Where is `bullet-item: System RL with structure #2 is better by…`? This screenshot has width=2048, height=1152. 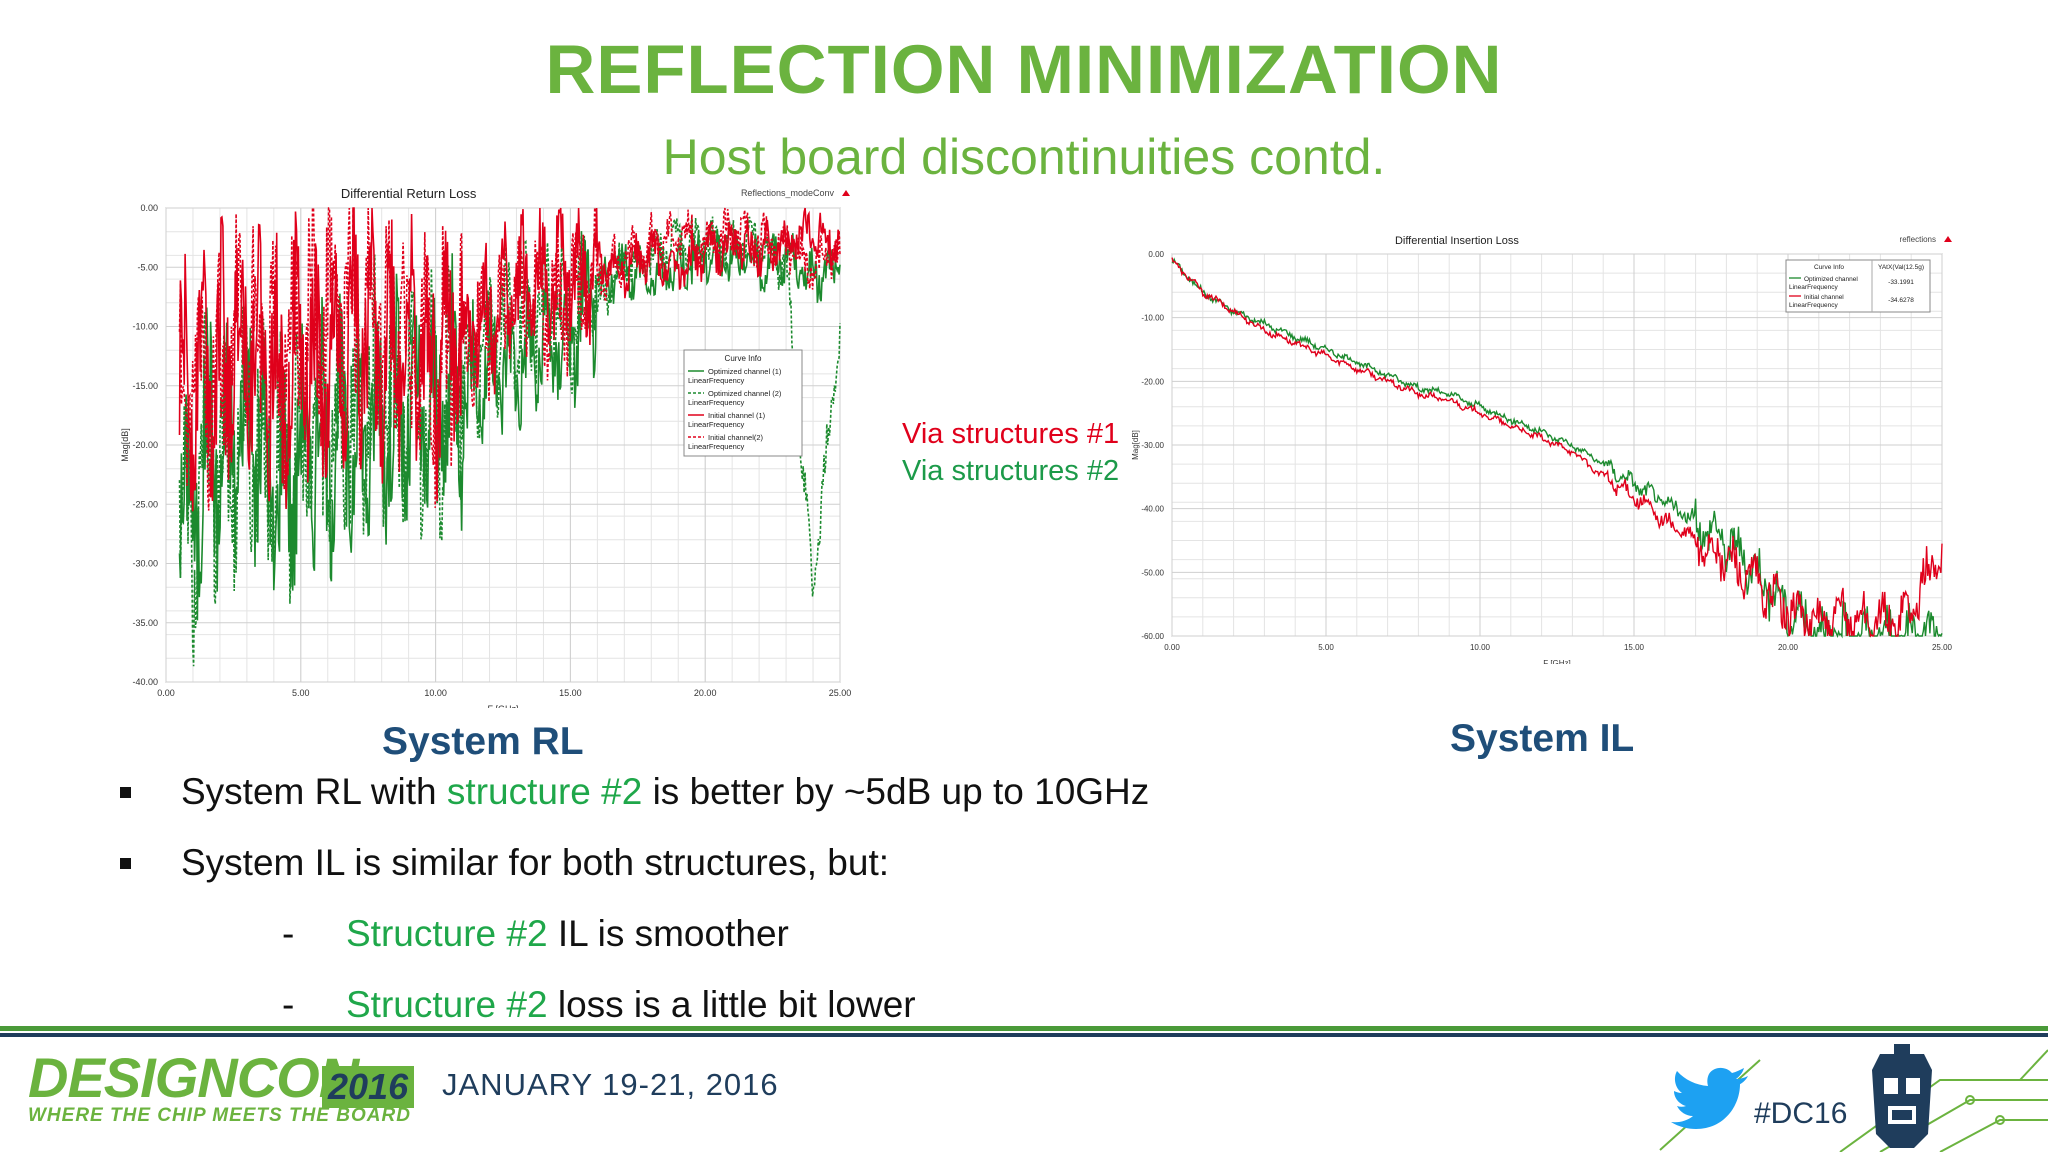
bullet-item: System RL with structure #2 is better by… is located at coordinates (665, 792).